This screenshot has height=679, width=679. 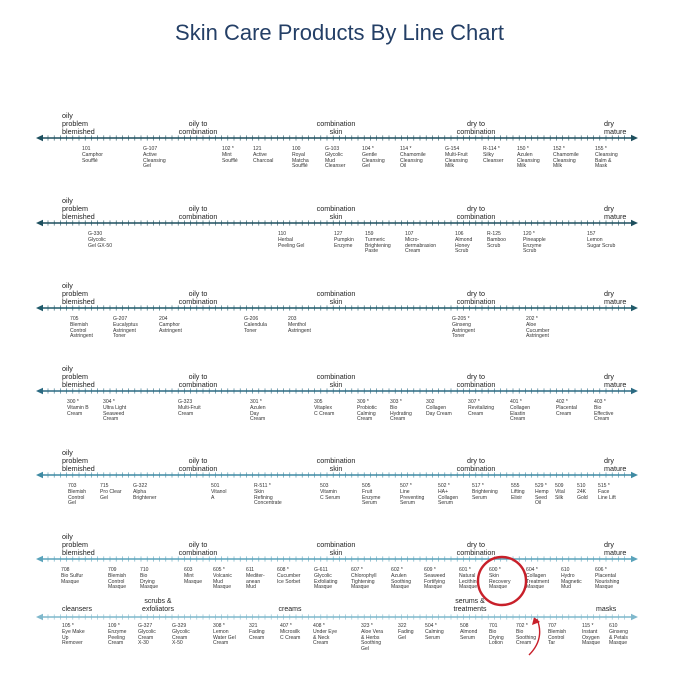 I want to click on multi-product: 702 * Bio Soothing Cream, so click(x=526, y=635).